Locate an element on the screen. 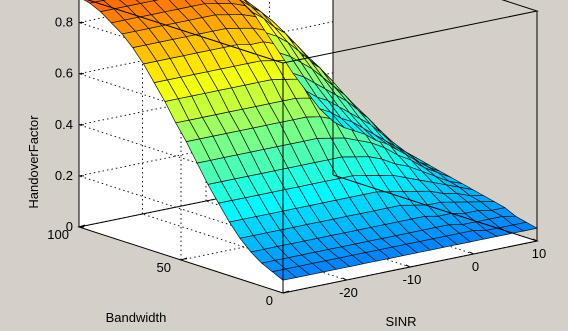 The height and width of the screenshot is (331, 568). y-tick-label: 50 is located at coordinates (164, 267).